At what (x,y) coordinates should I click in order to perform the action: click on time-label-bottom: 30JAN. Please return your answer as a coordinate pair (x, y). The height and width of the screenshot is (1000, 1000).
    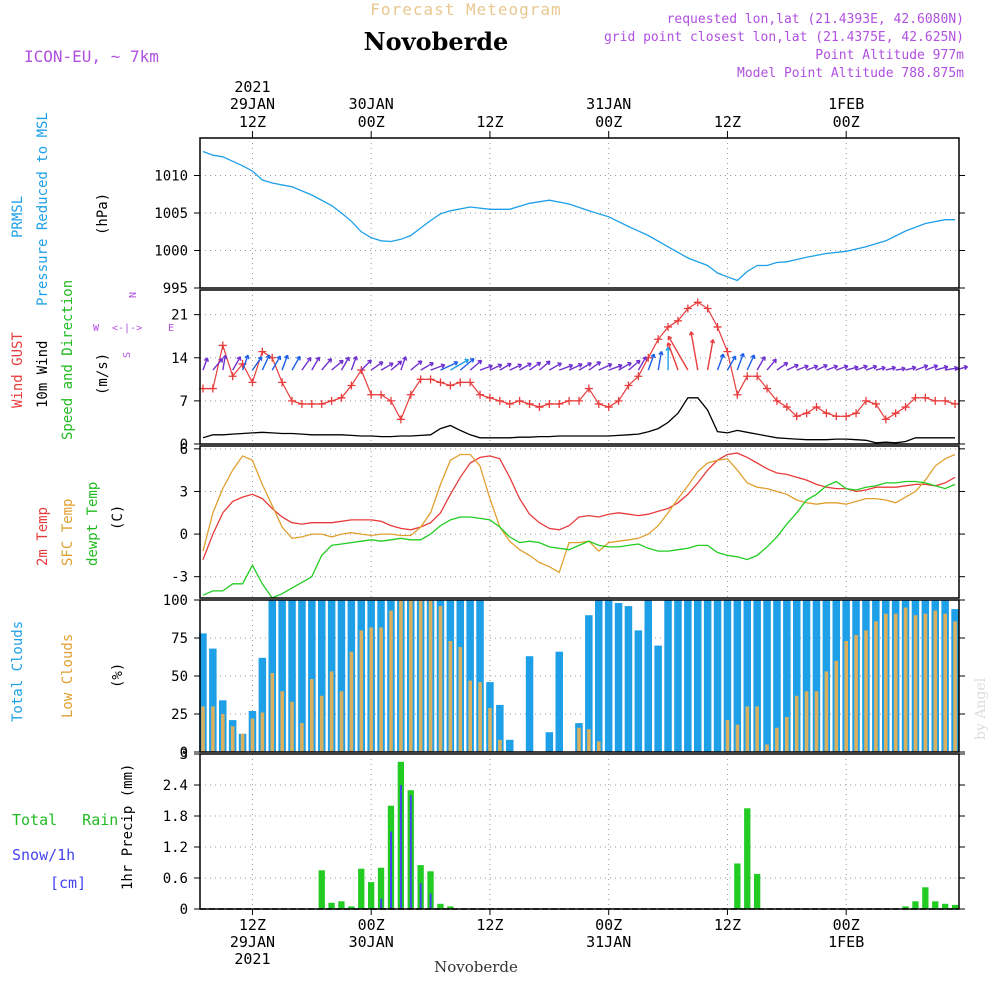
    Looking at the image, I should click on (371, 942).